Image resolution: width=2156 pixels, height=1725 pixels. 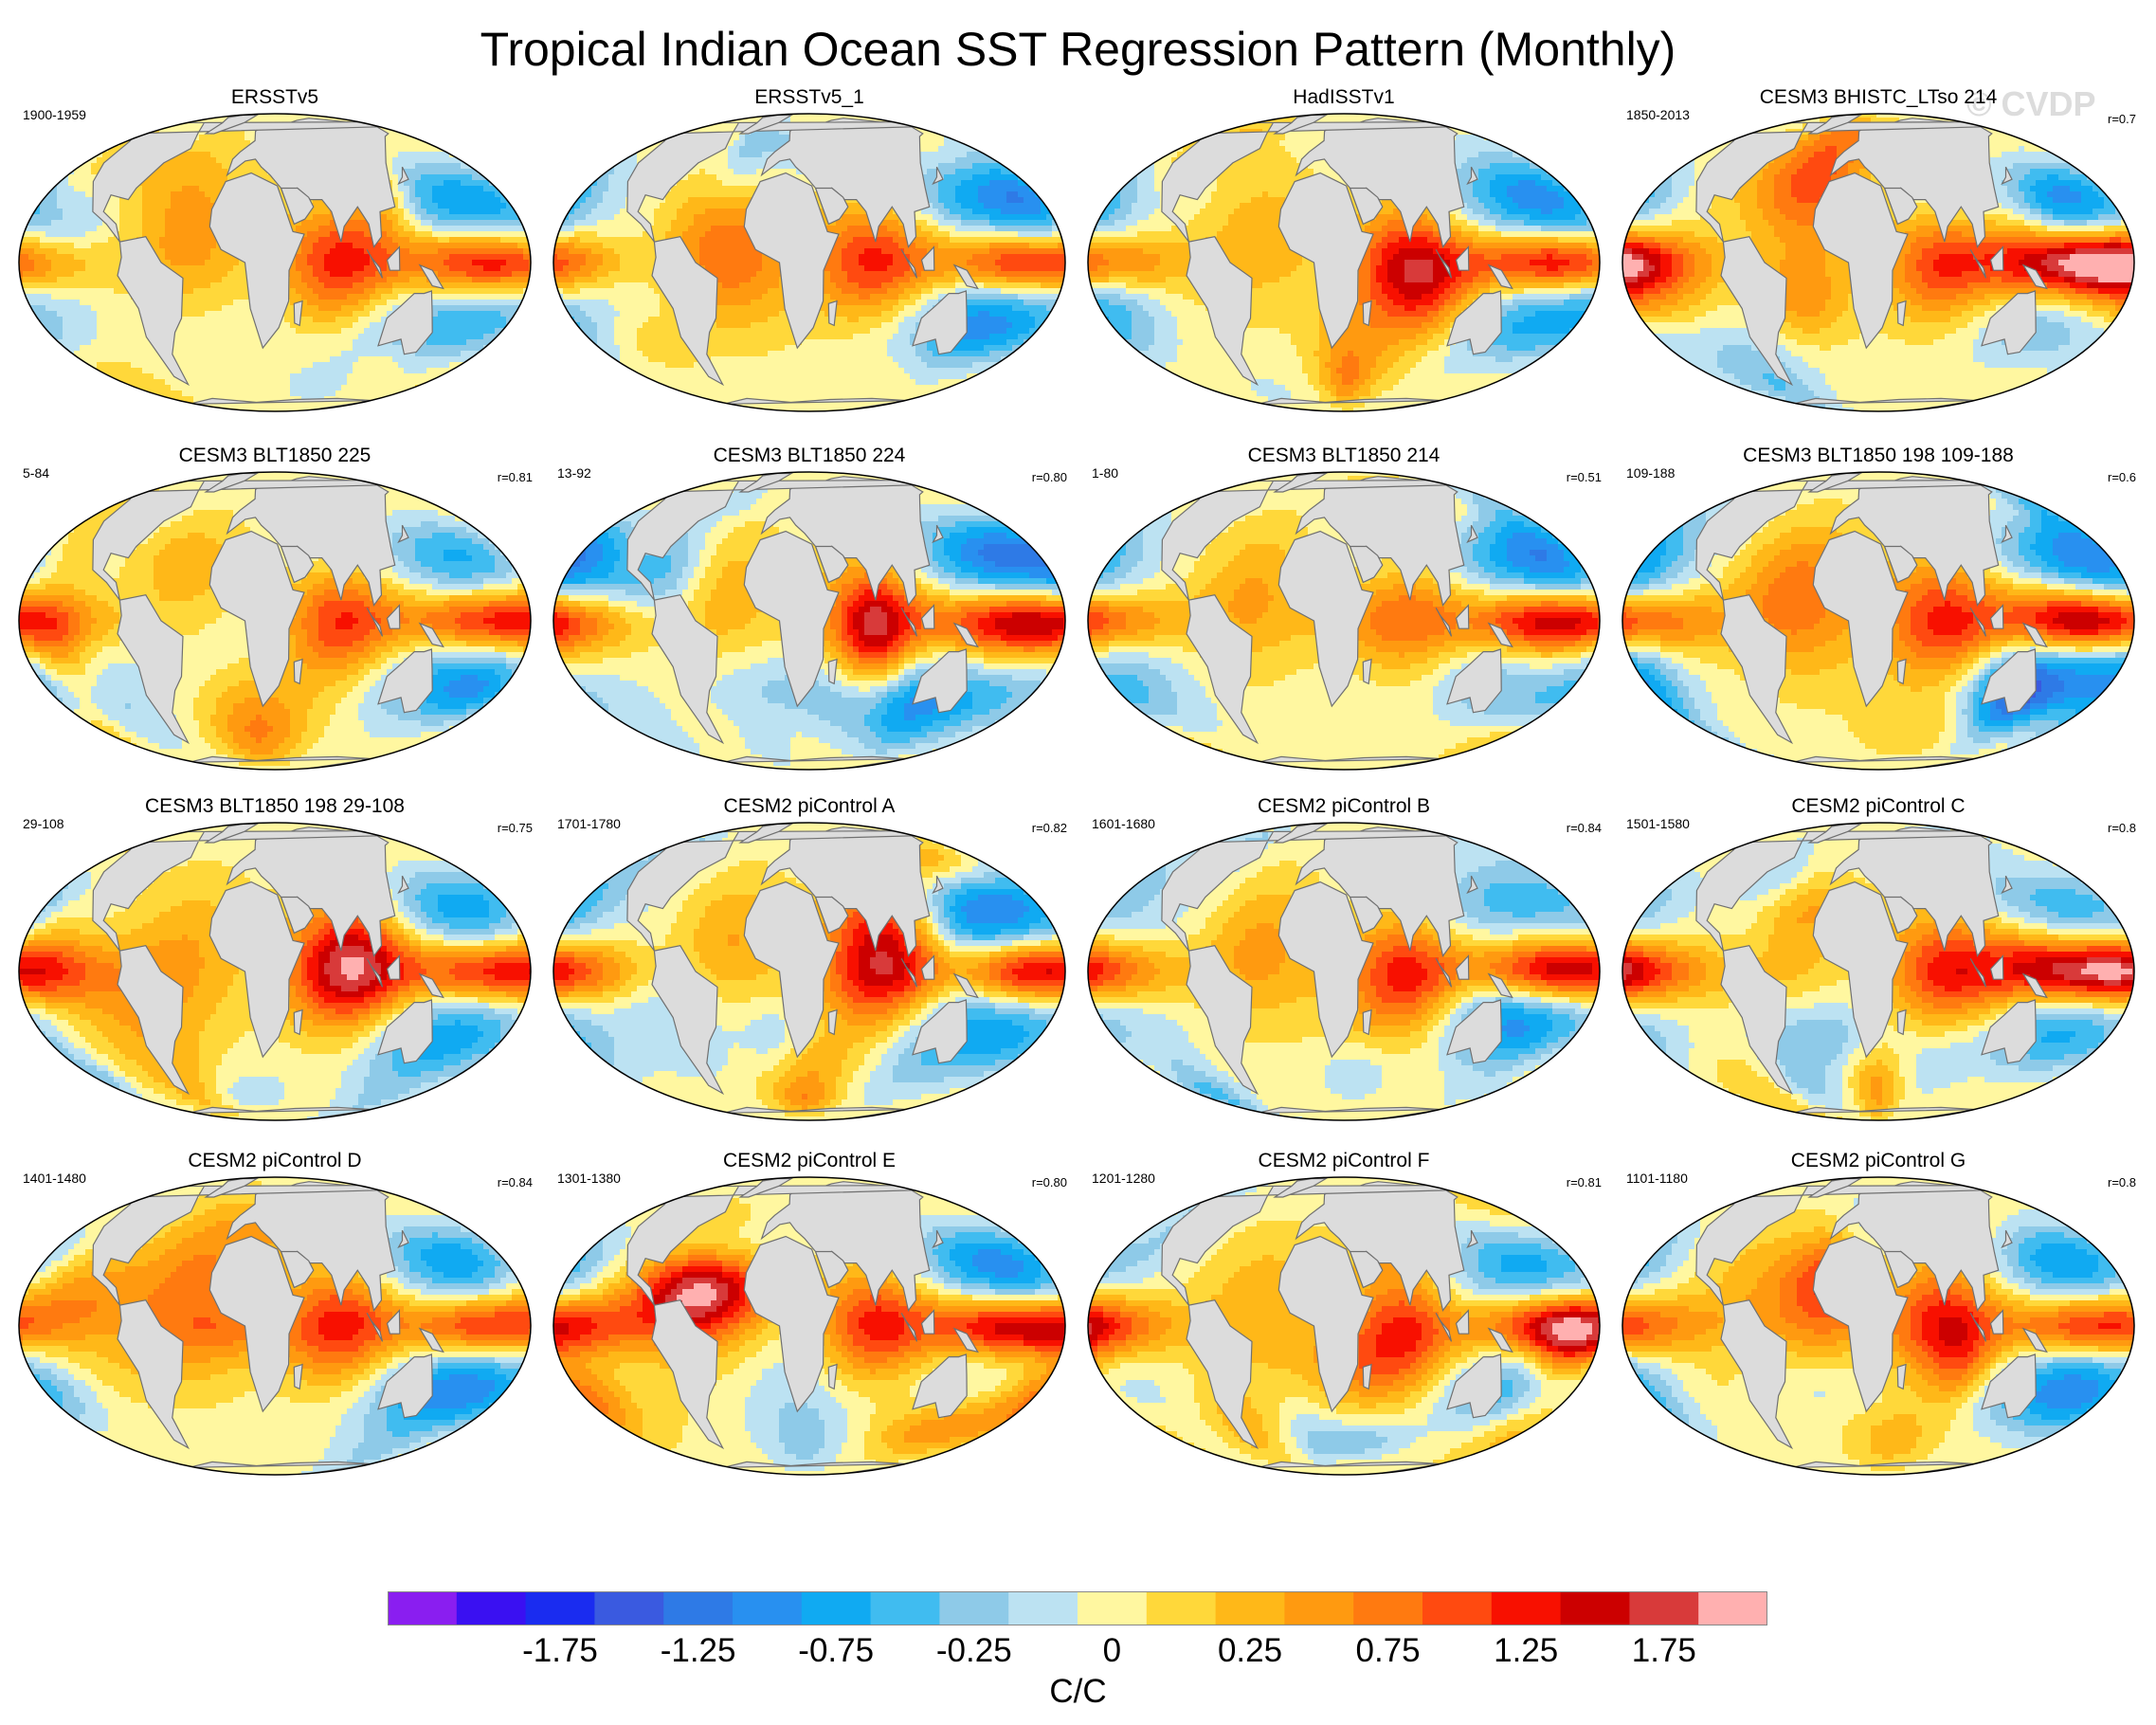 What do you see at coordinates (698, 1651) in the screenshot?
I see `colorbar-tick-label: -1.25` at bounding box center [698, 1651].